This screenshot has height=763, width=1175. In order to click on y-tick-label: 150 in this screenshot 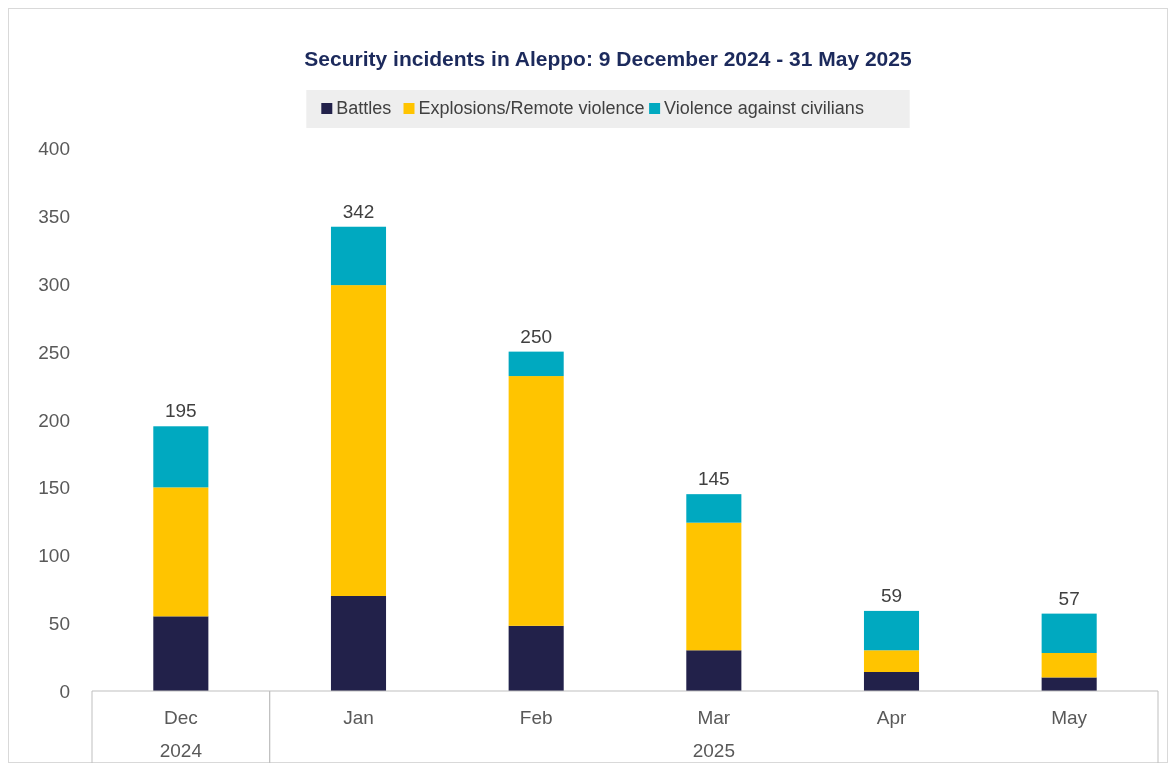, I will do `click(54, 488)`.